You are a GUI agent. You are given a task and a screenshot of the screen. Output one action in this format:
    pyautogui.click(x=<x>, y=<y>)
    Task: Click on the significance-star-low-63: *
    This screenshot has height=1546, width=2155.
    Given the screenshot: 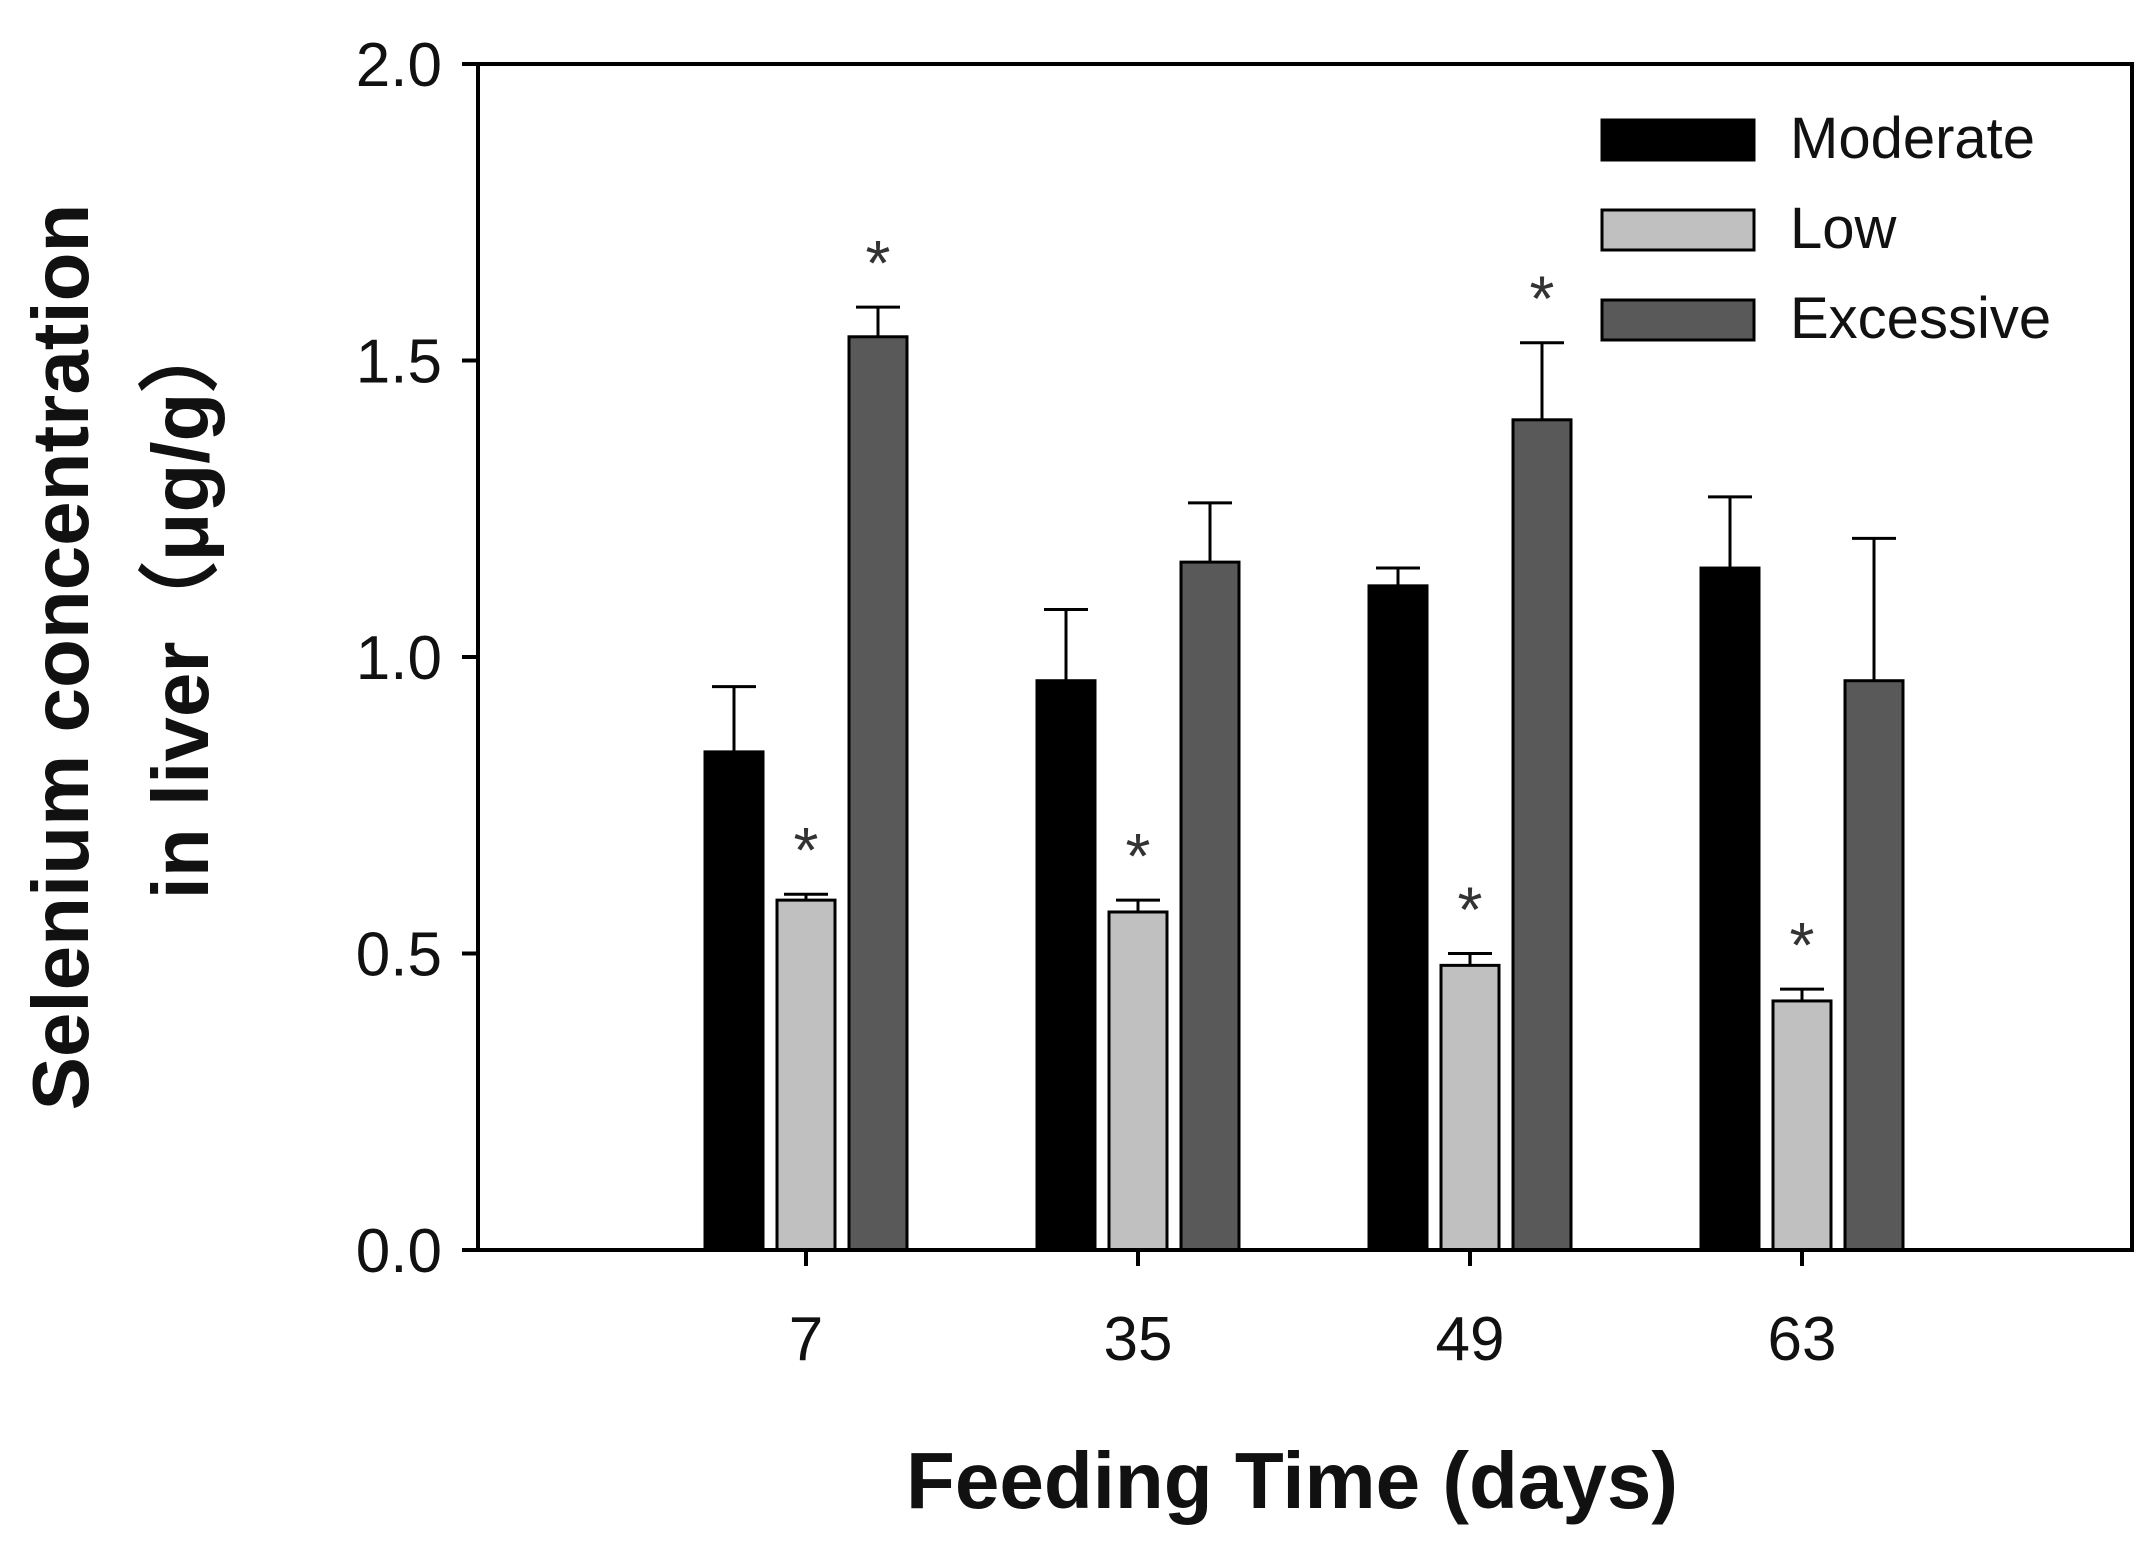 What is the action you would take?
    pyautogui.click(x=1802, y=945)
    